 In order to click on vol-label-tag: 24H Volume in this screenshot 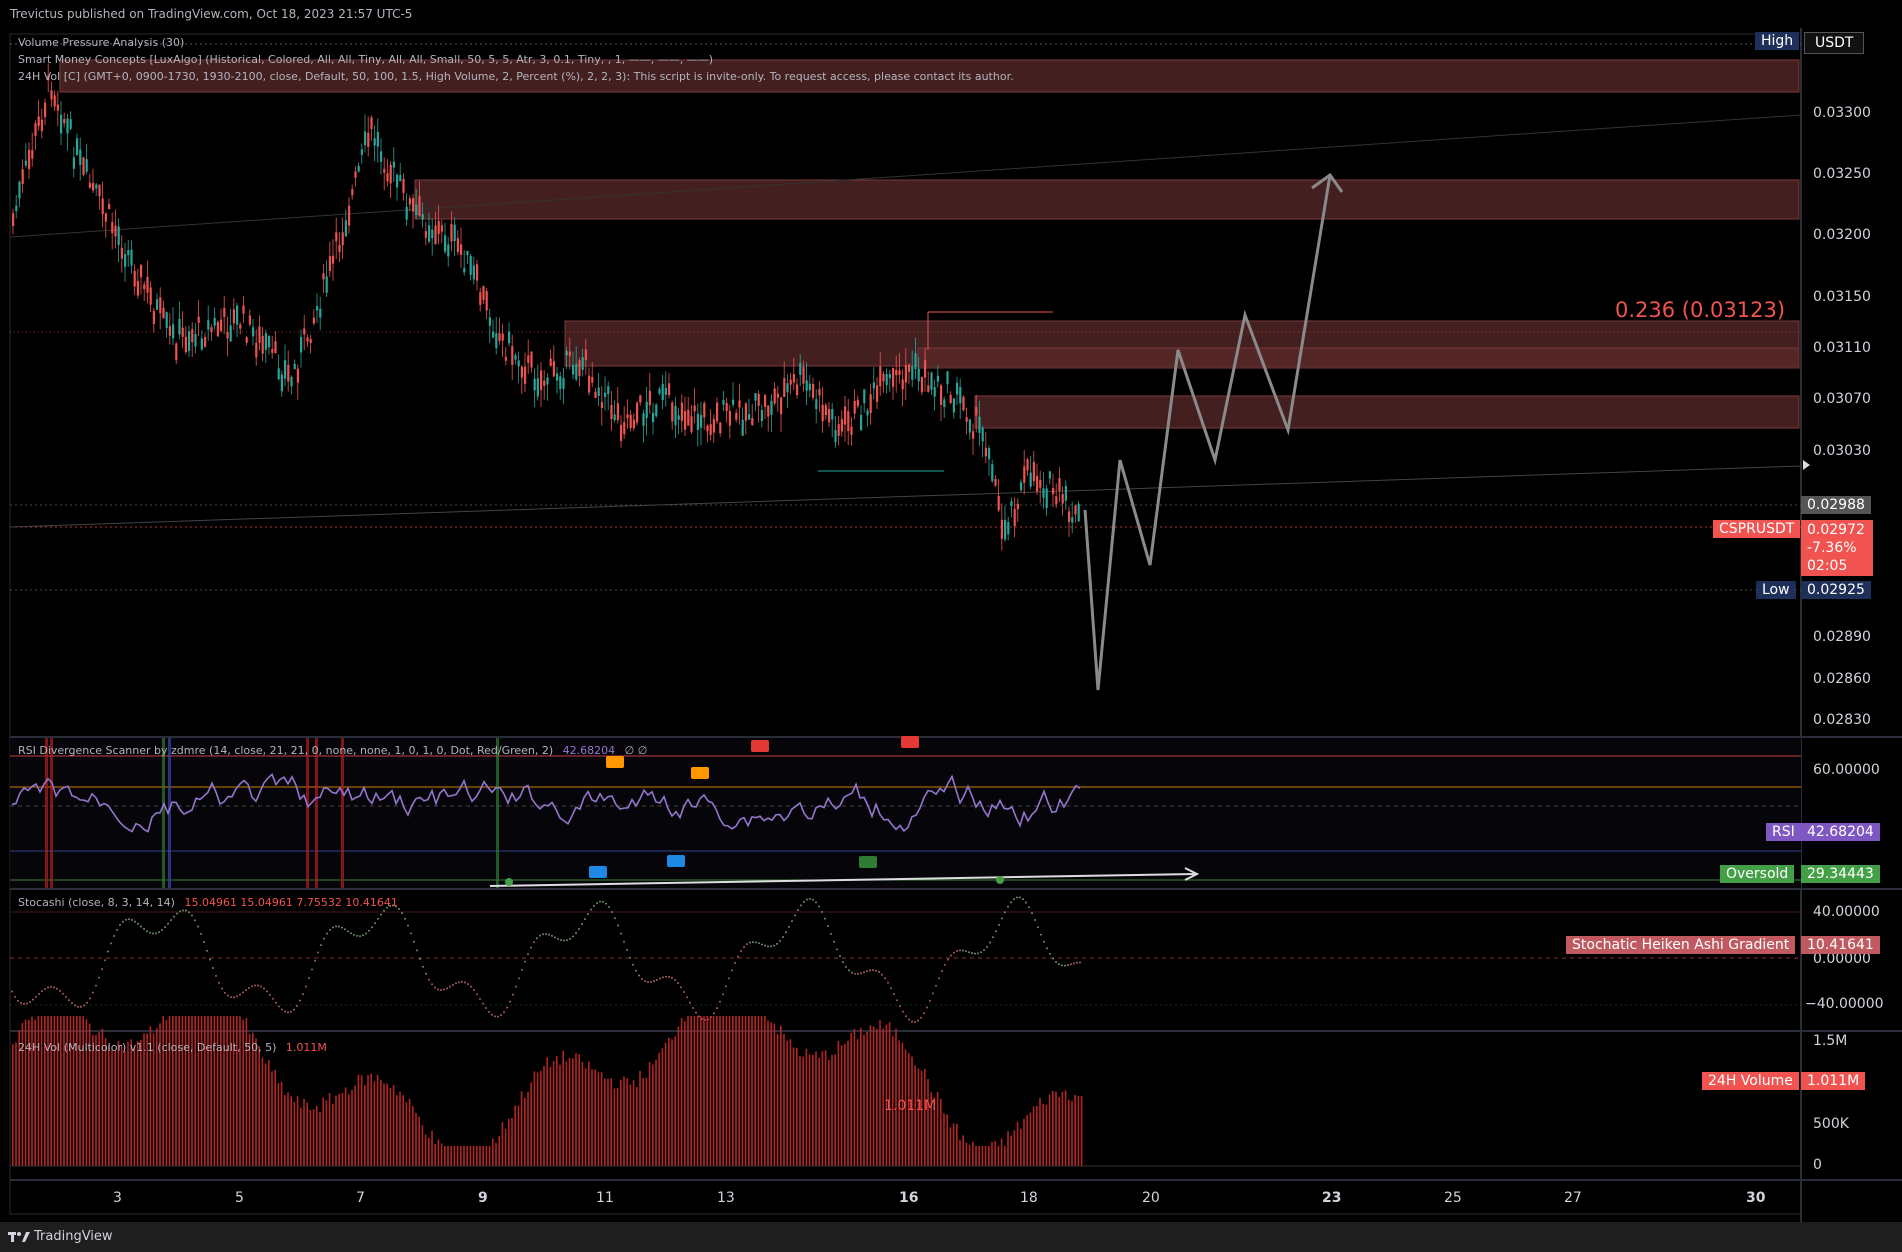, I will do `click(1750, 1081)`.